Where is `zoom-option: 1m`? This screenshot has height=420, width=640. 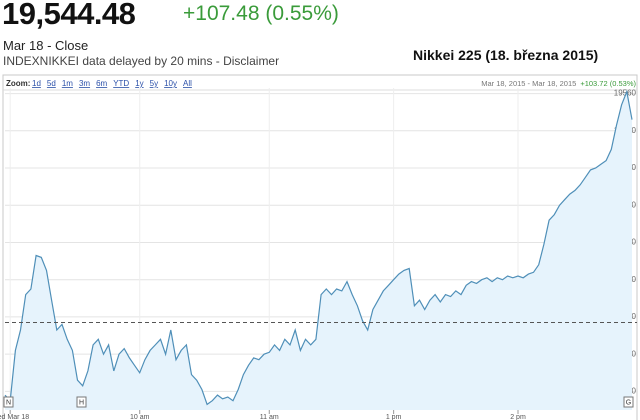 zoom-option: 1m is located at coordinates (67, 83).